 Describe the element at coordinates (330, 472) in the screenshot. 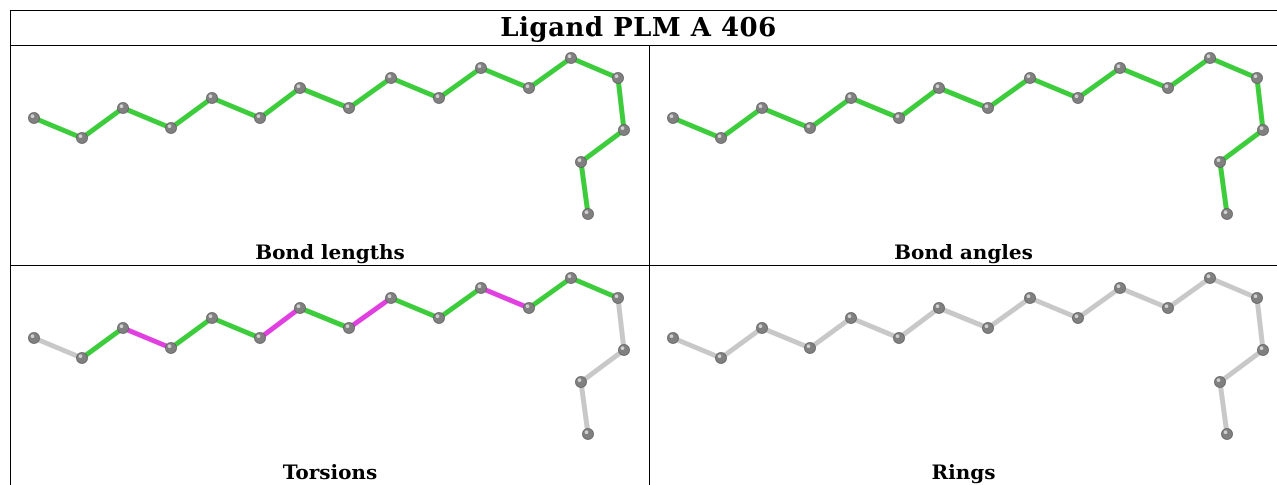

I see `panel-caption: Torsions` at that location.